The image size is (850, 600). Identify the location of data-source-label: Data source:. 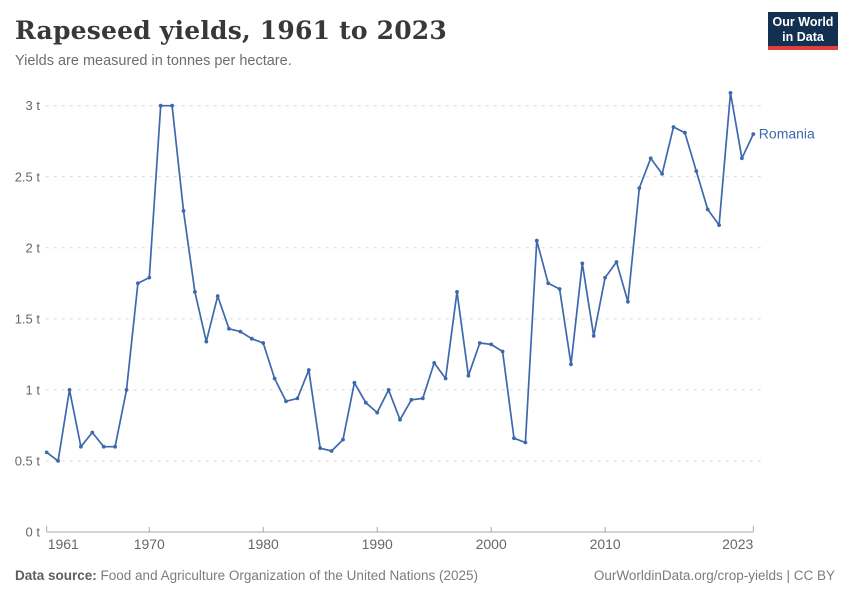
(56, 575).